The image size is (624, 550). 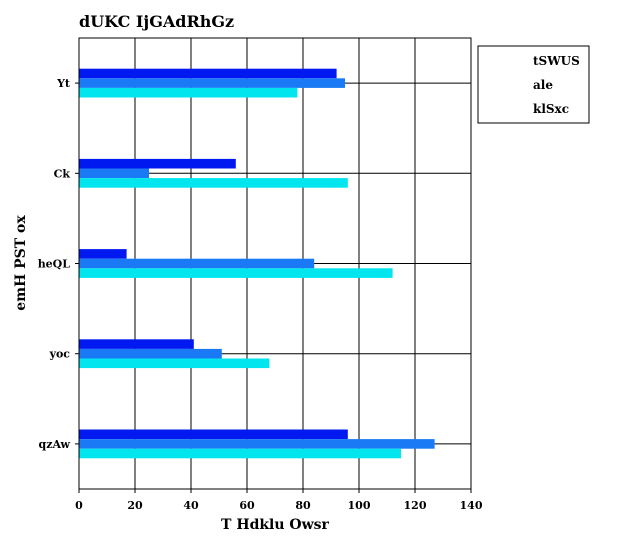 I want to click on x-tick-label: 140, so click(x=471, y=505).